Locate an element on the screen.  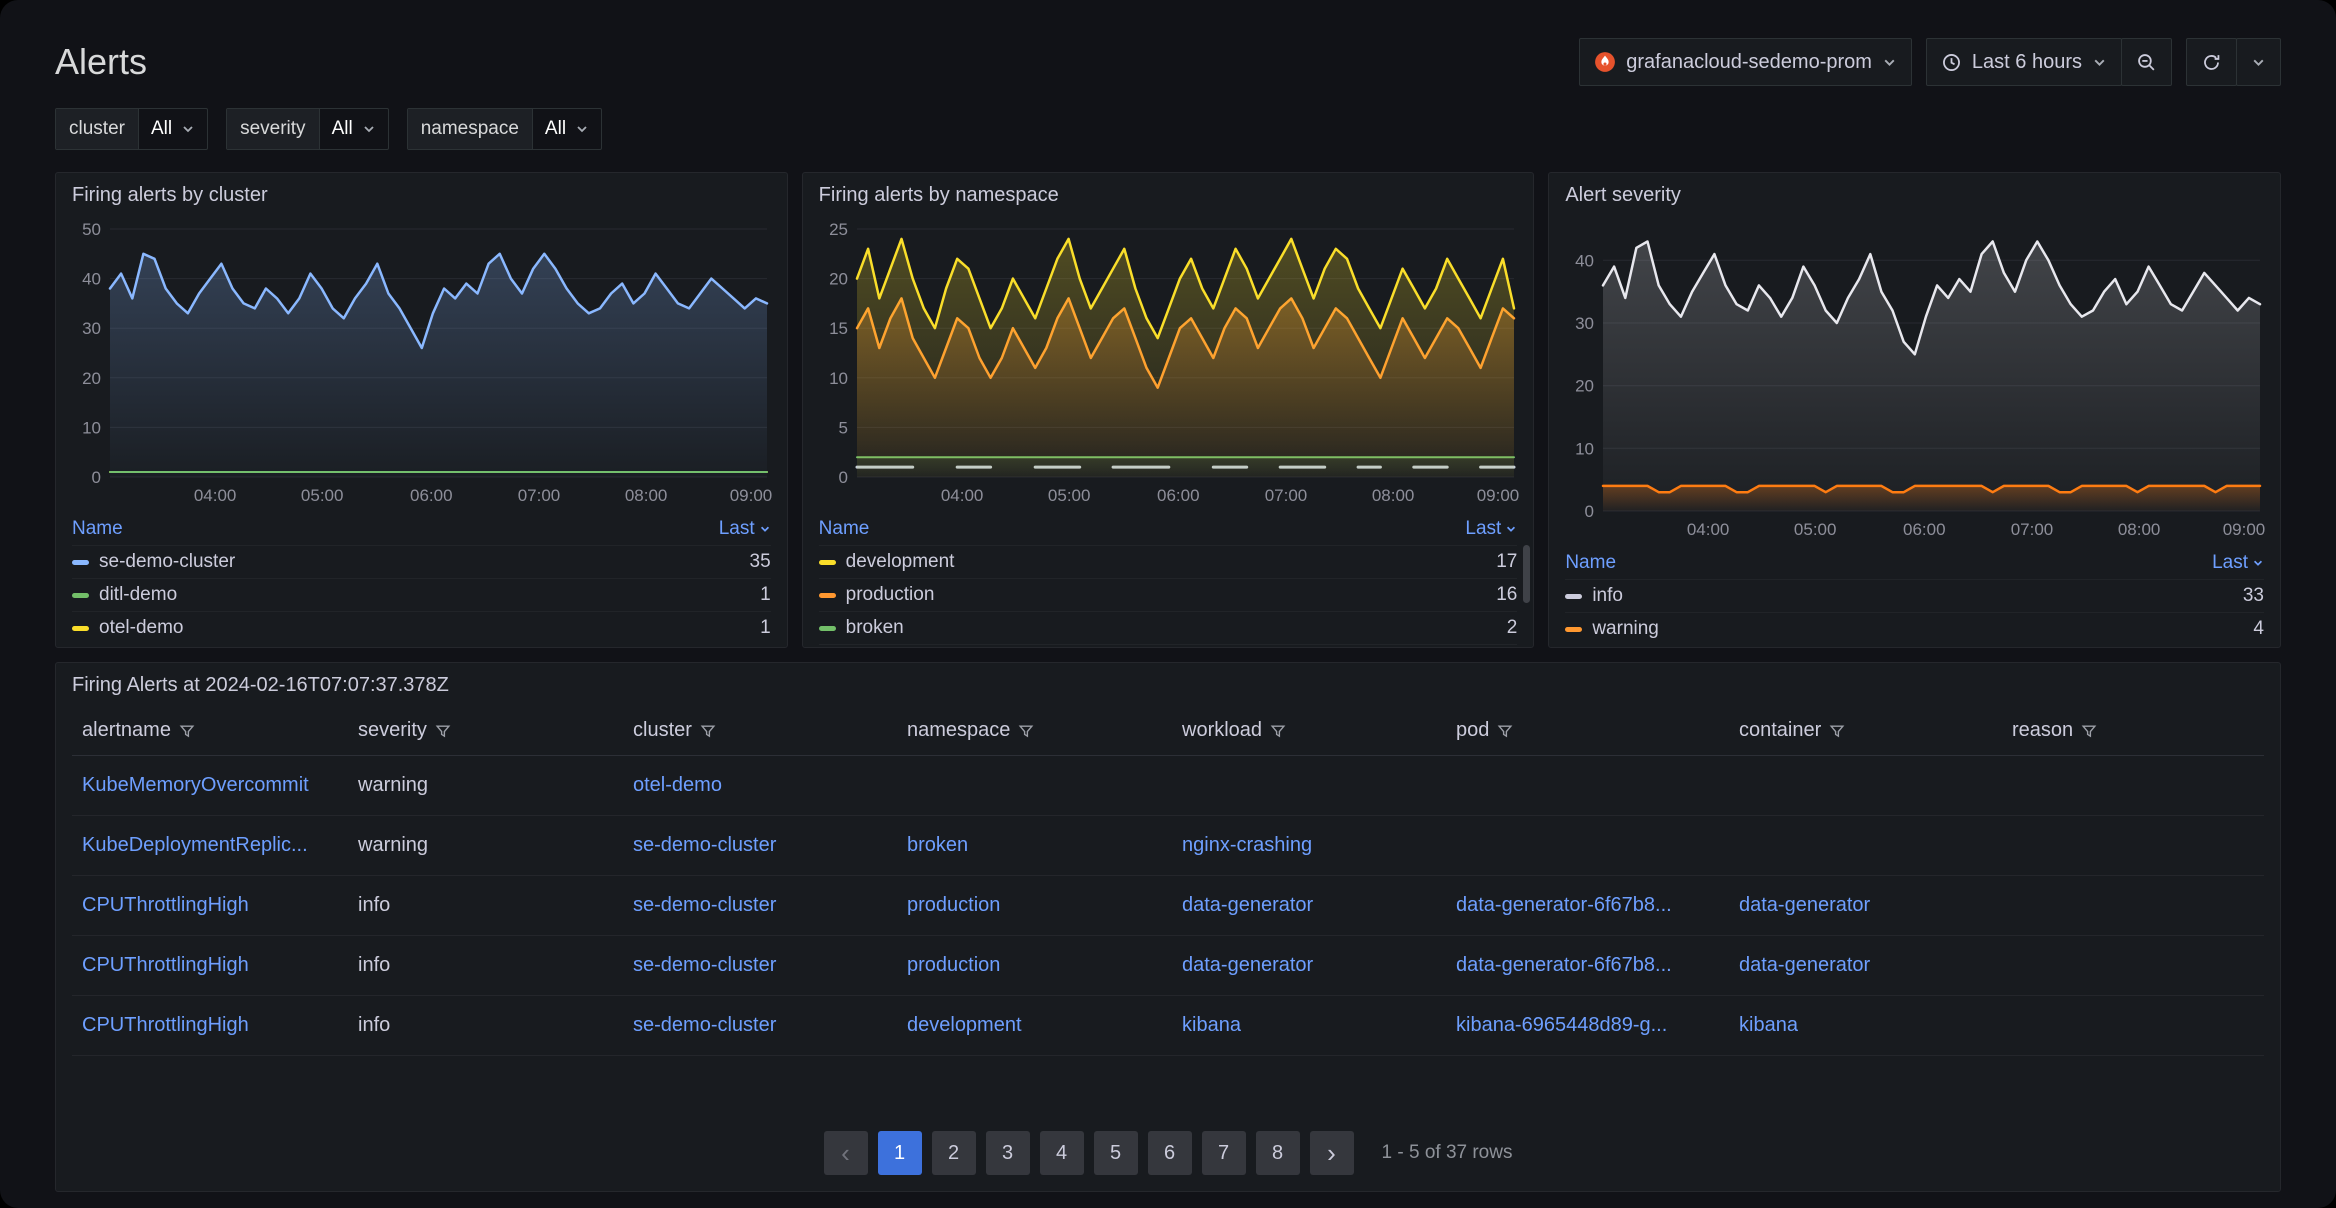
timeseries-chart-namespace: 0 5 10 15 20 25 04:00 05:00 06:00 07:00 08:00 09:00 is located at coordinates (1168, 363).